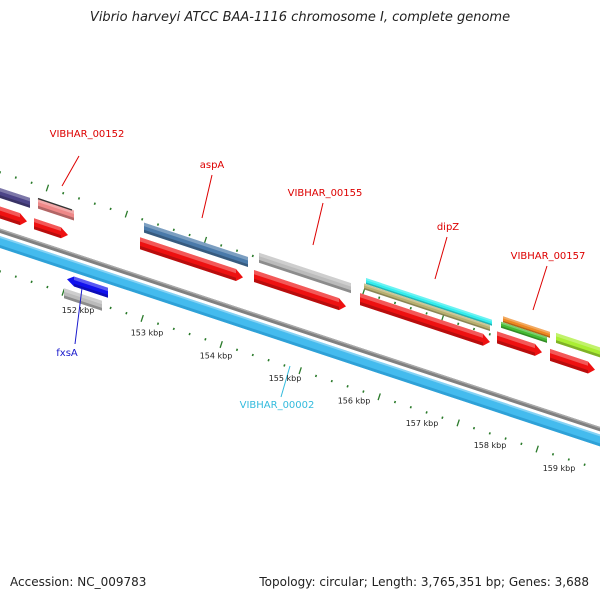 This screenshot has height=600, width=600. I want to click on scale-label-kbp: 158 kbp, so click(490, 445).